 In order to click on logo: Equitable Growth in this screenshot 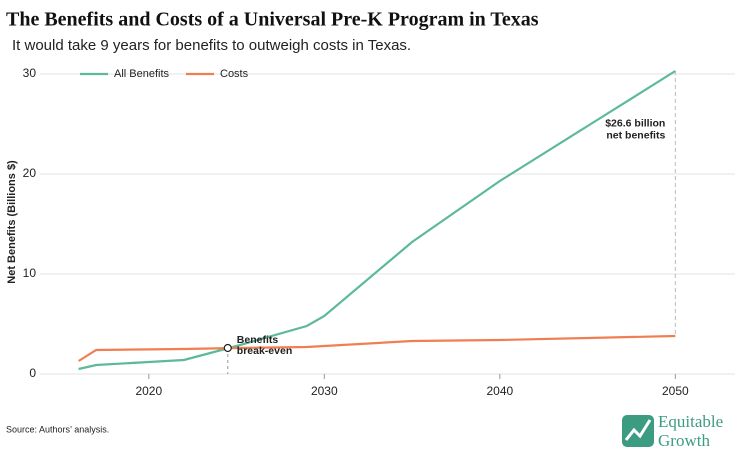, I will do `click(672, 431)`.